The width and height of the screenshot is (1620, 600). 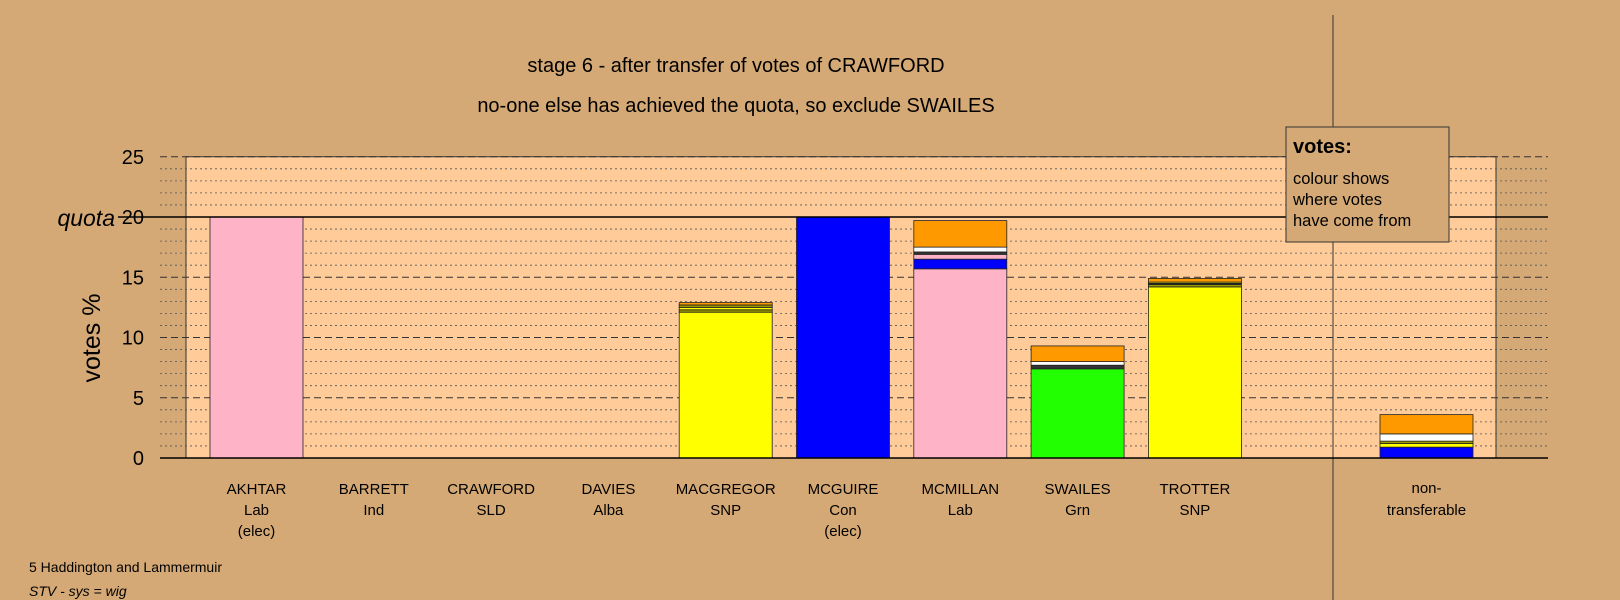 I want to click on y-tick-label: 5, so click(x=138, y=399).